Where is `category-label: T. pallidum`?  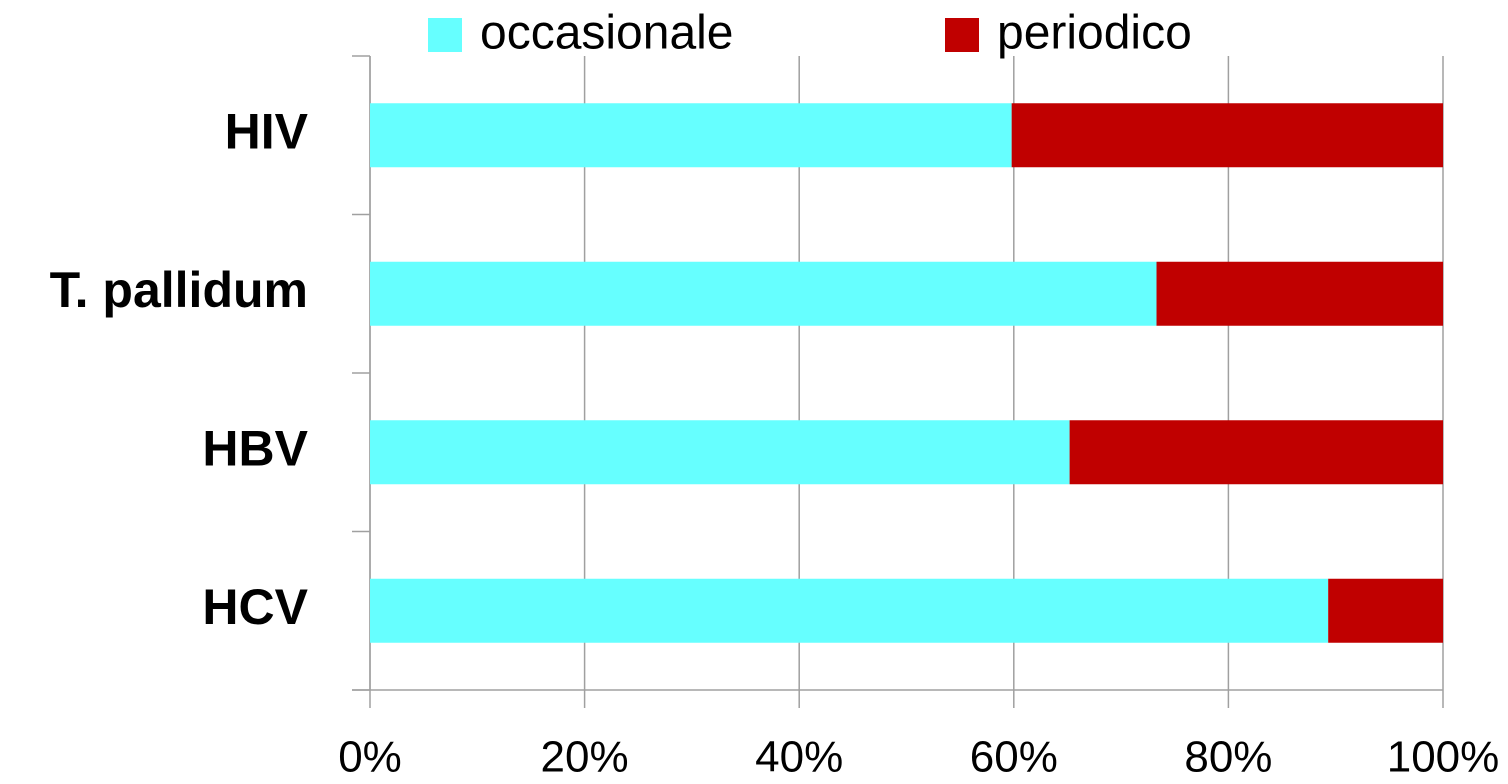
category-label: T. pallidum is located at coordinates (179, 290).